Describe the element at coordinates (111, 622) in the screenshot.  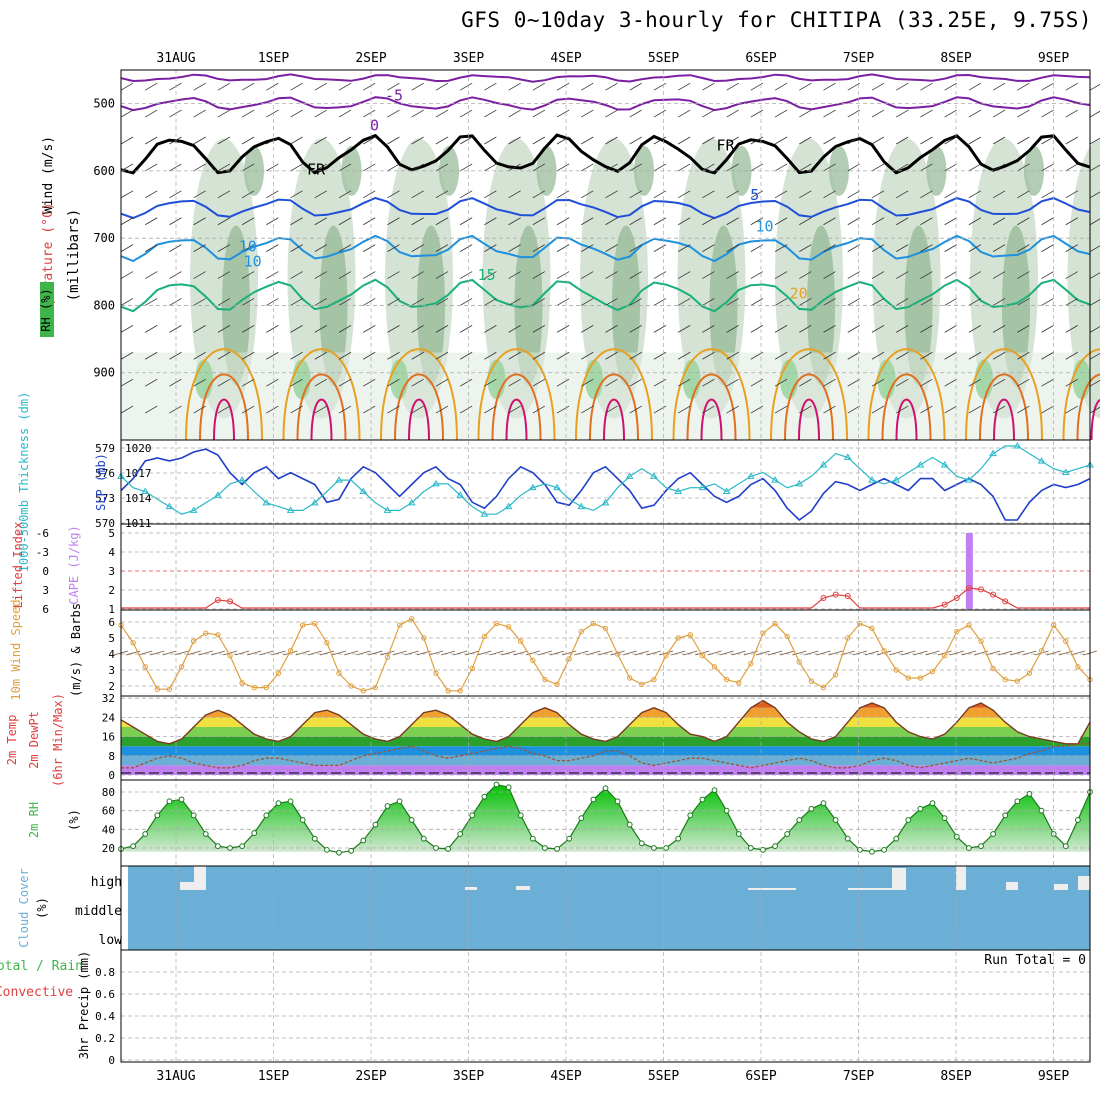
I see `wind-tick-label: 6` at that location.